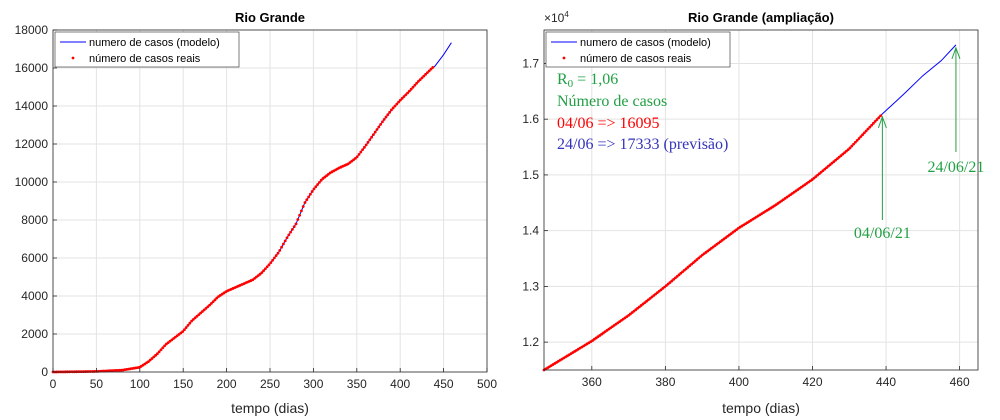 Image resolution: width=1000 pixels, height=420 pixels. What do you see at coordinates (636, 59) in the screenshot?
I see `legend-entry-real: número de casos reais` at bounding box center [636, 59].